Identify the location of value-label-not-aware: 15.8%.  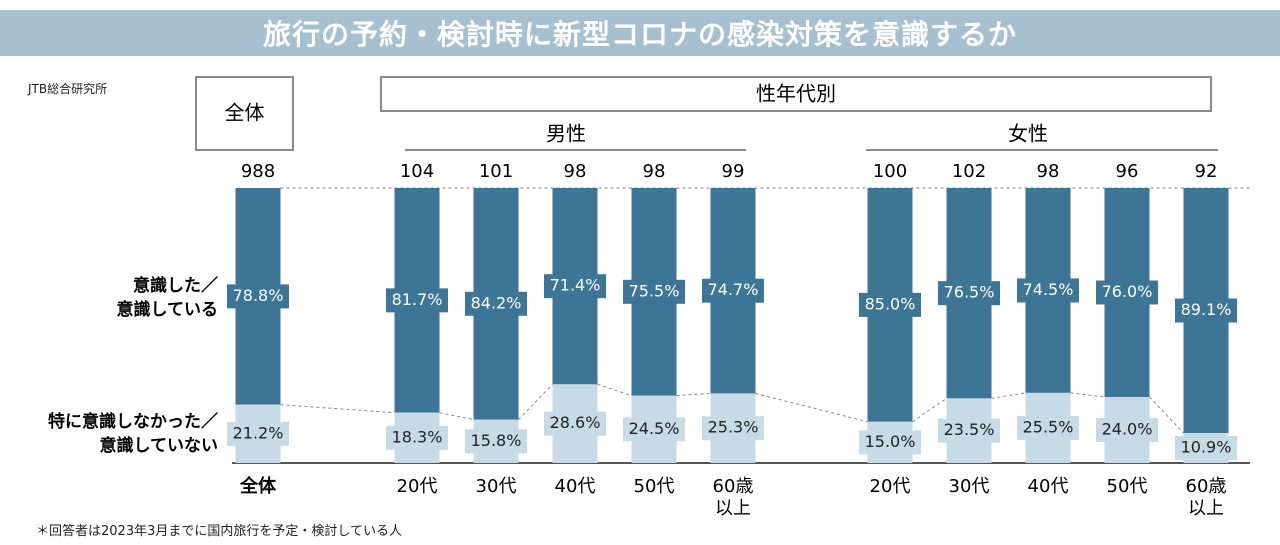
(496, 440).